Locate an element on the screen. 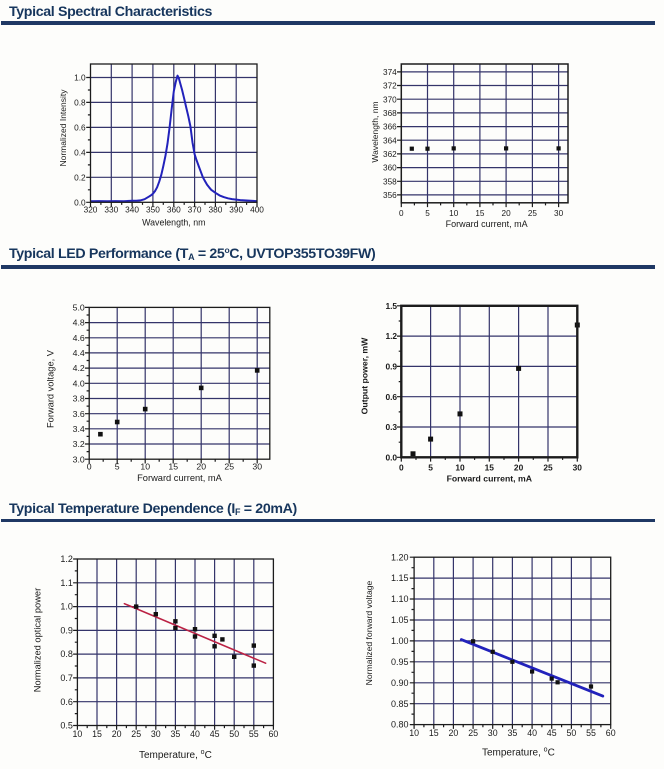 The height and width of the screenshot is (769, 664). svg-text: 4.6 is located at coordinates (79, 338).